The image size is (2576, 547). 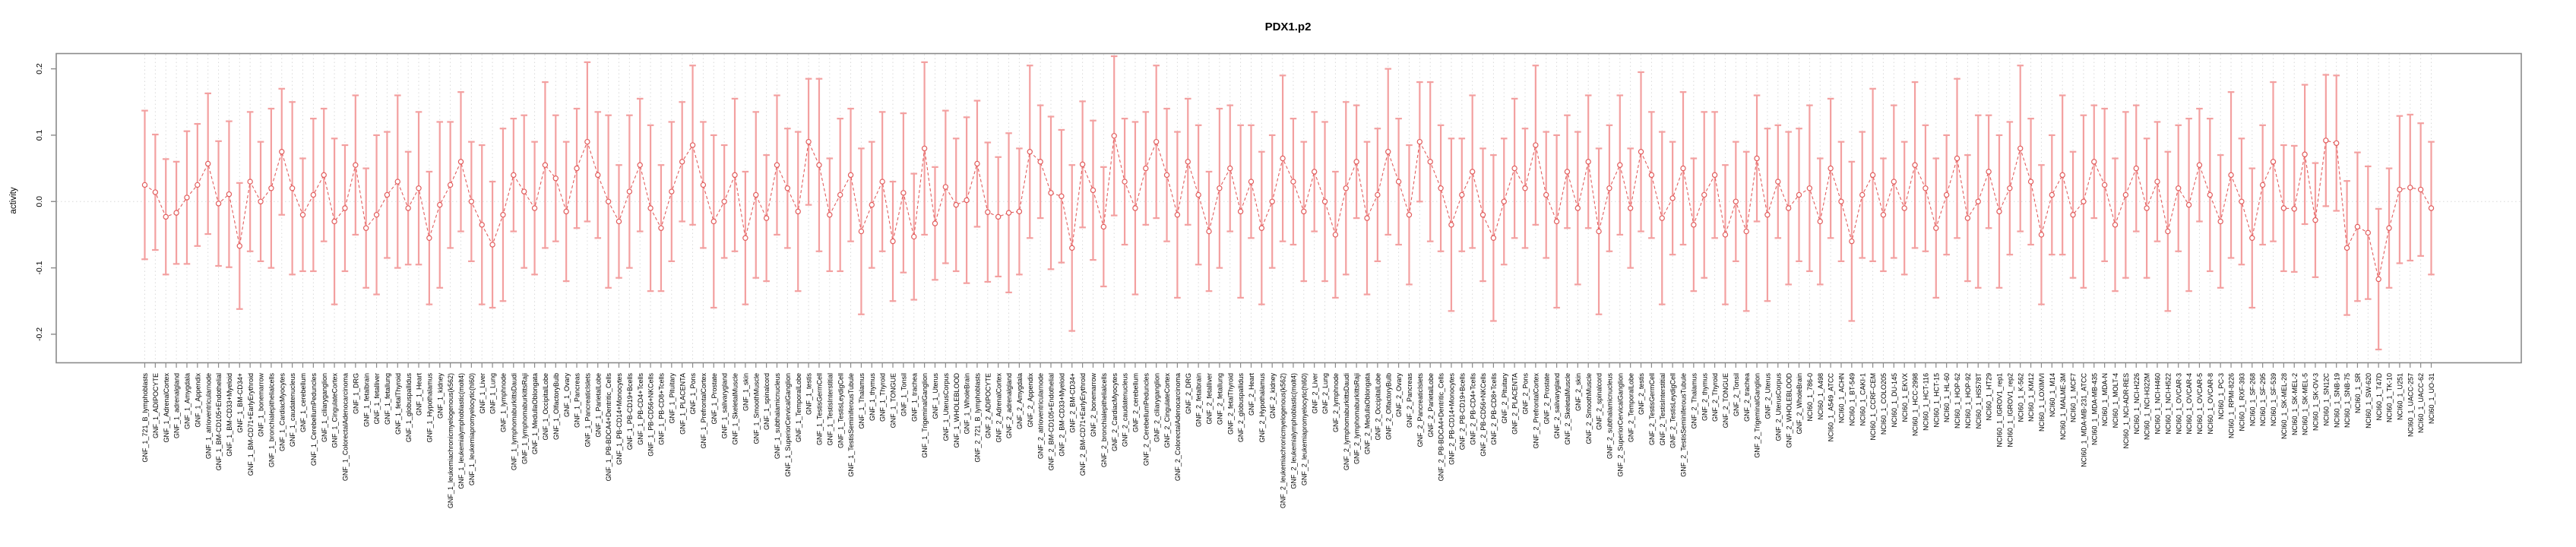 I want to click on x-tick-label: GNF_2_fetalbrain, so click(x=1199, y=400).